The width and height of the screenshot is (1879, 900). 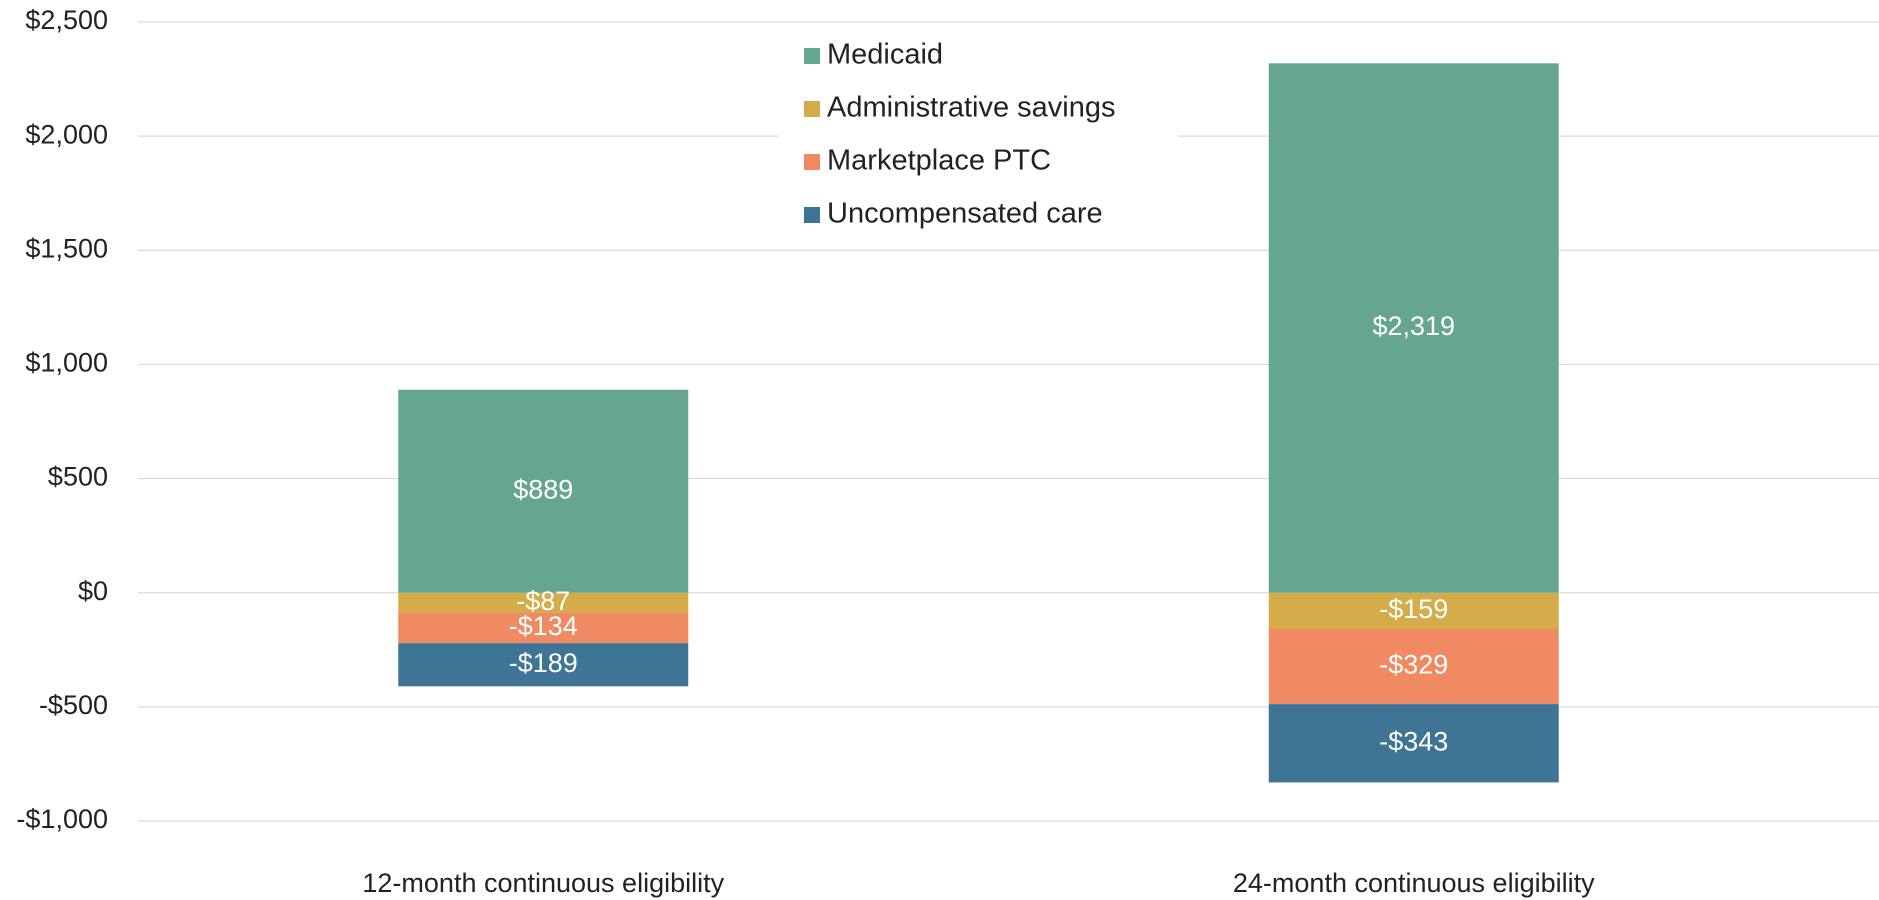 What do you see at coordinates (1414, 883) in the screenshot?
I see `x-tick-label: 24-month continuous eligibility` at bounding box center [1414, 883].